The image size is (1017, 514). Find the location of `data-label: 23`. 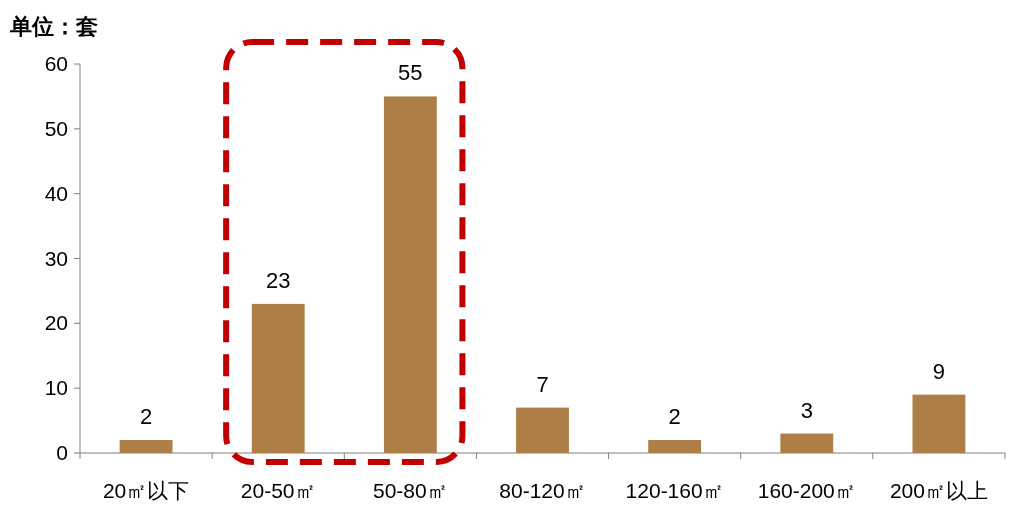

data-label: 23 is located at coordinates (278, 280).